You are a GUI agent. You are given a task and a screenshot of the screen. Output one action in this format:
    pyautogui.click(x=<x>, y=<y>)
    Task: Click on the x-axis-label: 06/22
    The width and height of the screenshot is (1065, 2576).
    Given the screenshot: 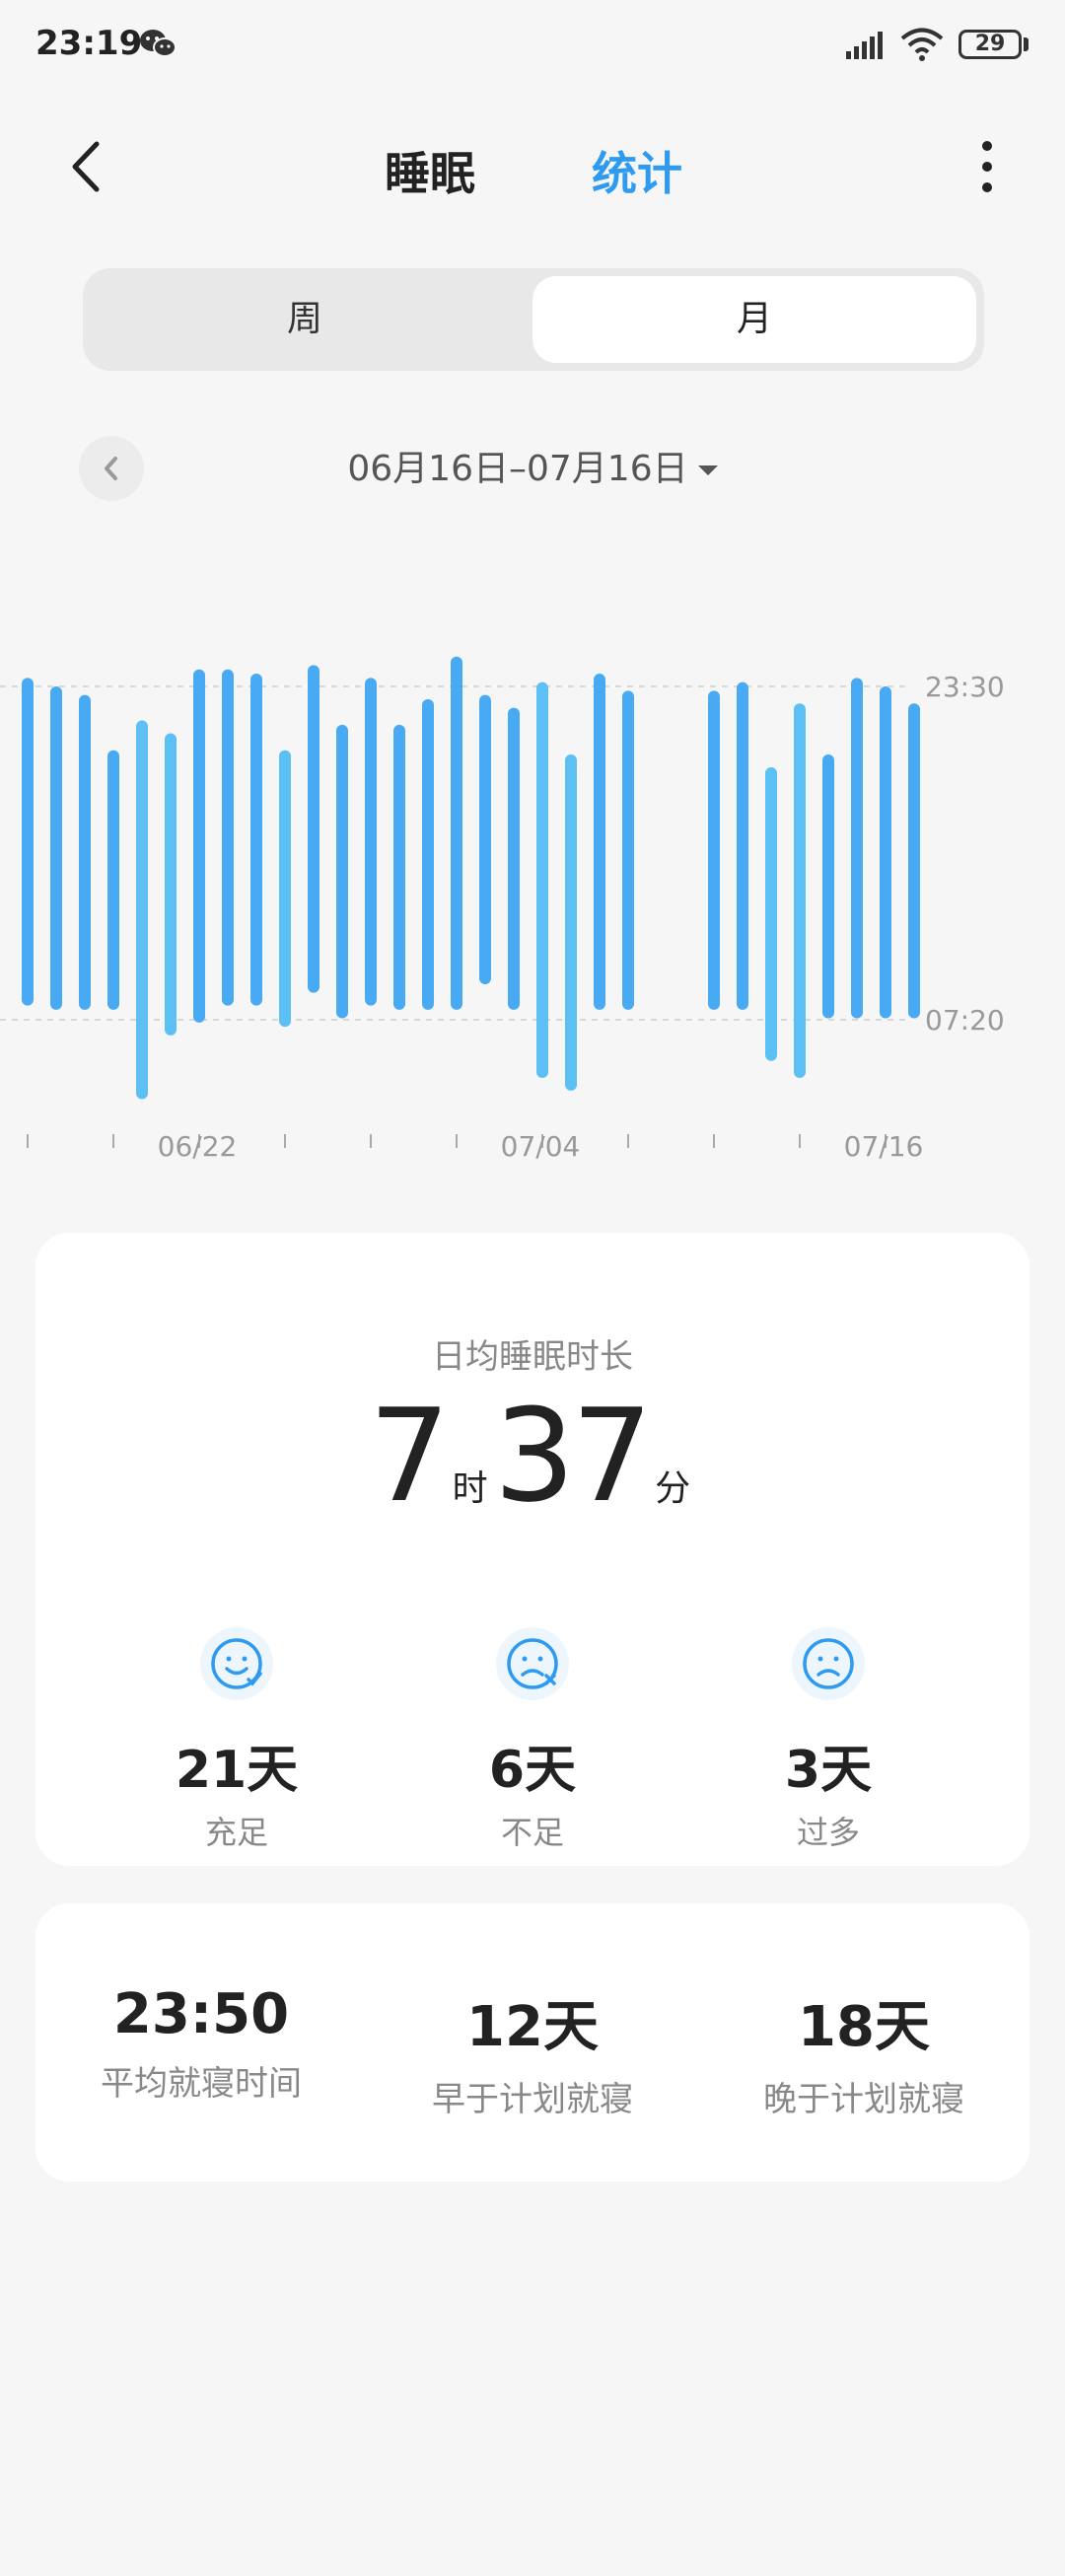 What is the action you would take?
    pyautogui.click(x=198, y=1147)
    